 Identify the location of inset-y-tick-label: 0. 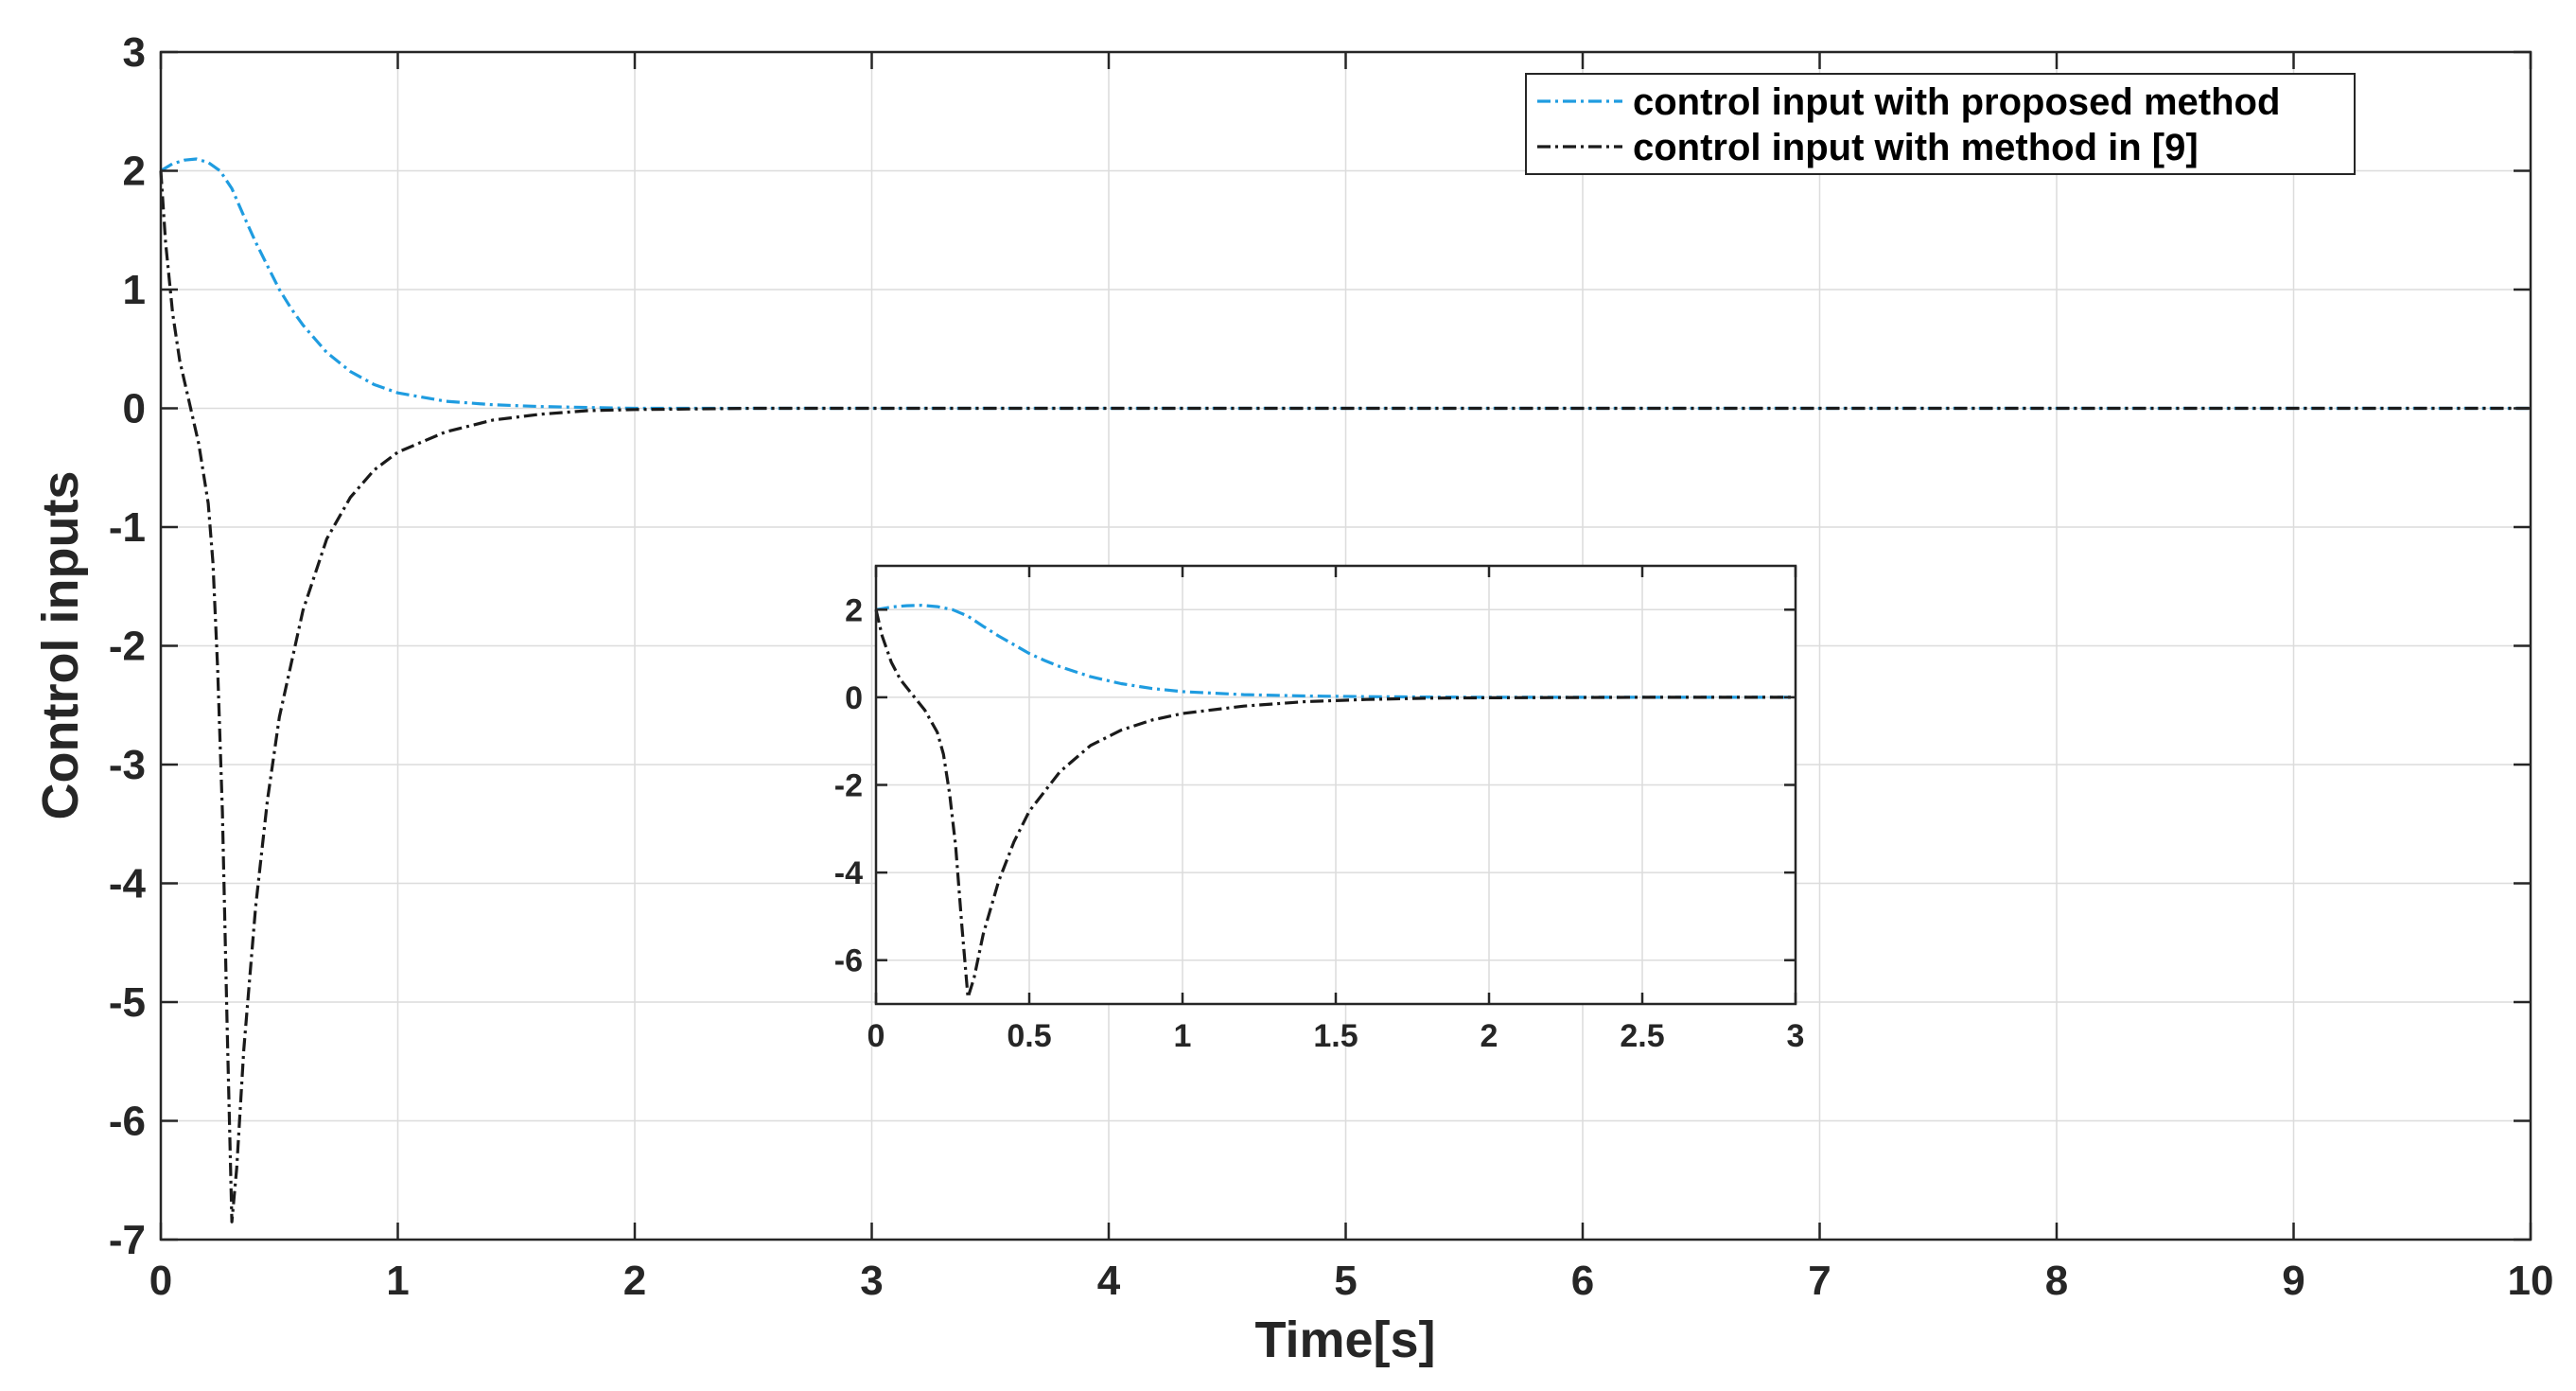
(854, 698).